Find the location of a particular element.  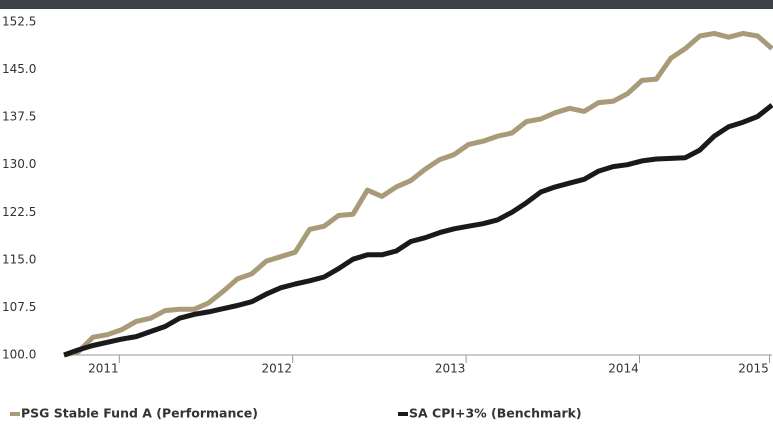

x-tick-label: 2013 is located at coordinates (450, 369).